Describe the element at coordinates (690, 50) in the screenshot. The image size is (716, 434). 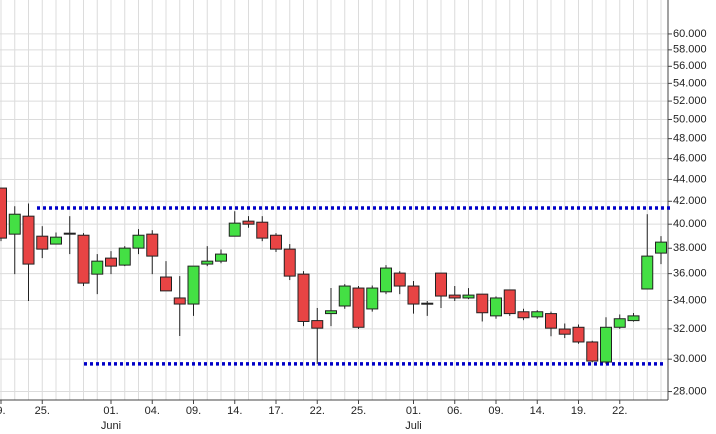
I see `y-tick-label: 58.000` at that location.